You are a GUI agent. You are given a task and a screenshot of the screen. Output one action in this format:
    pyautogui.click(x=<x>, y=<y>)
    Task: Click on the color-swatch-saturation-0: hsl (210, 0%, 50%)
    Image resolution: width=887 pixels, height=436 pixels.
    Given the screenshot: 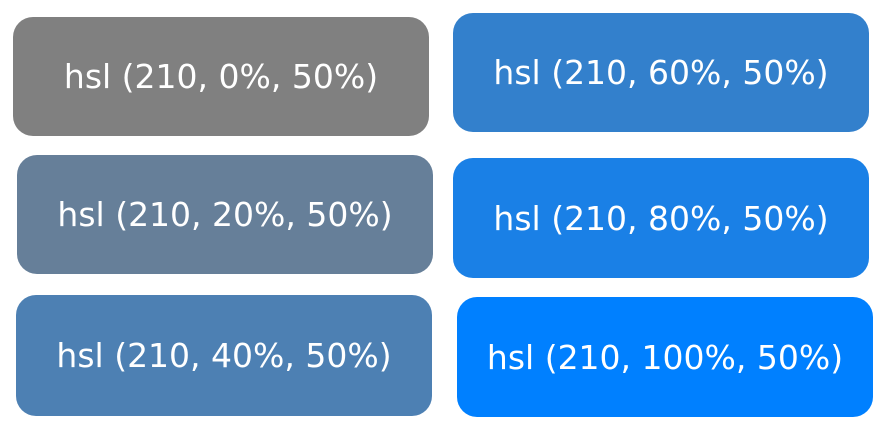 What is the action you would take?
    pyautogui.click(x=221, y=76)
    